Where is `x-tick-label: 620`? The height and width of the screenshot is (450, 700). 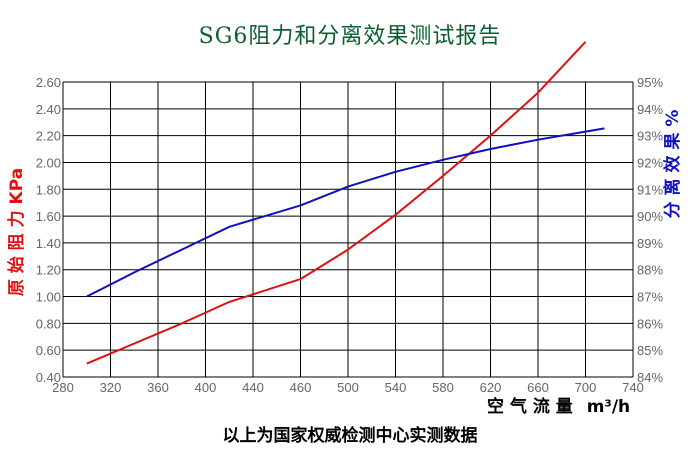 x-tick-label: 620 is located at coordinates (491, 387).